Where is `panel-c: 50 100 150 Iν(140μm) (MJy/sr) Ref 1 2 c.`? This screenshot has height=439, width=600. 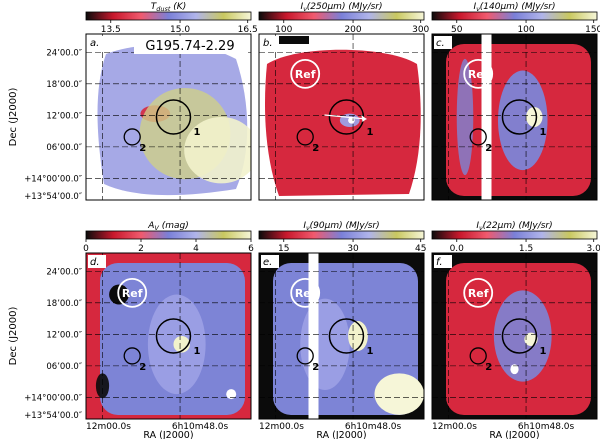 panel-c: 50 100 150 Iν(140μm) (MJy/sr) Ref 1 2 c. is located at coordinates (515, 101).